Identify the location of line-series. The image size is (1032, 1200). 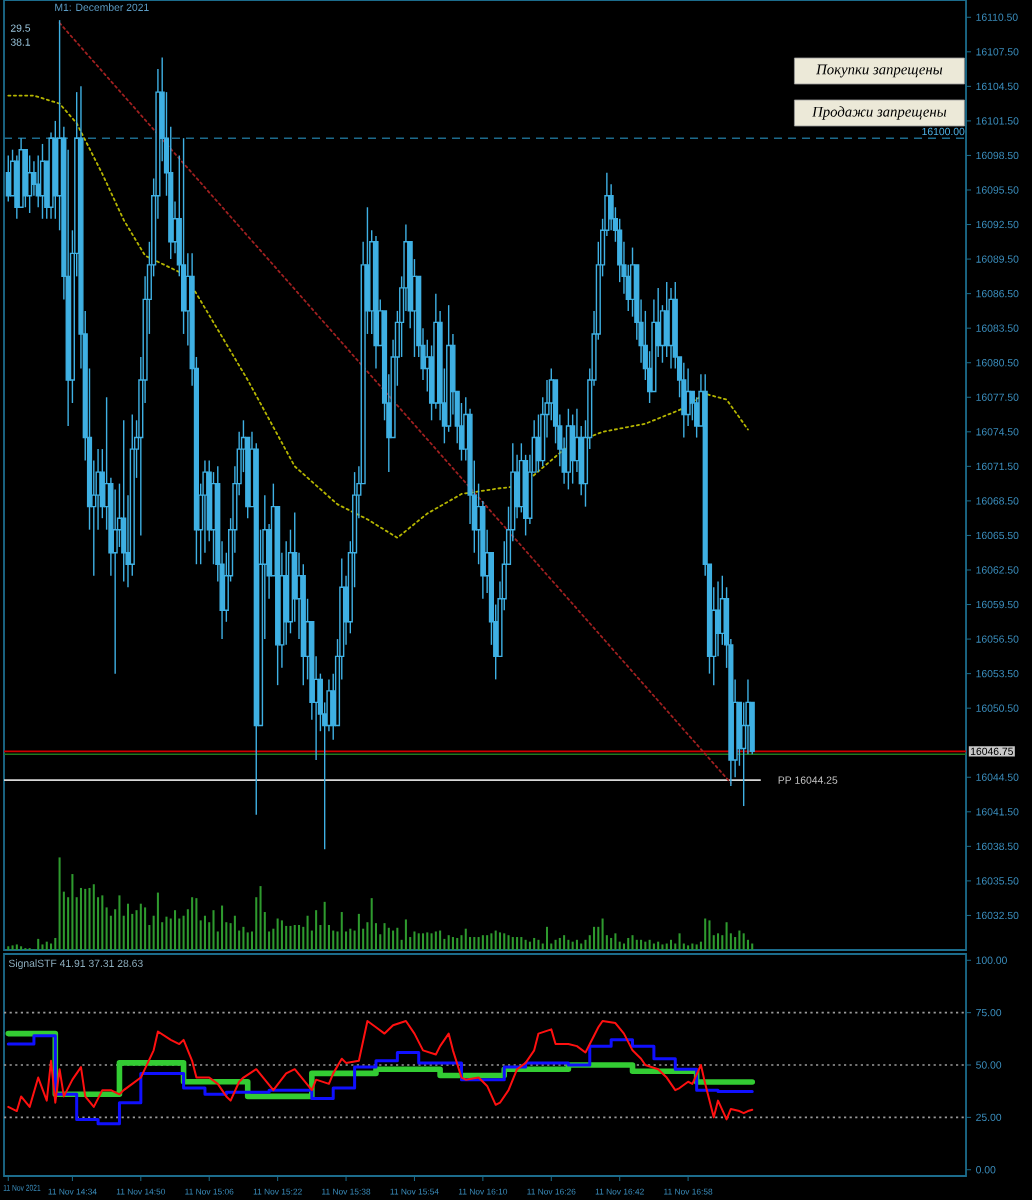
(380, 1070).